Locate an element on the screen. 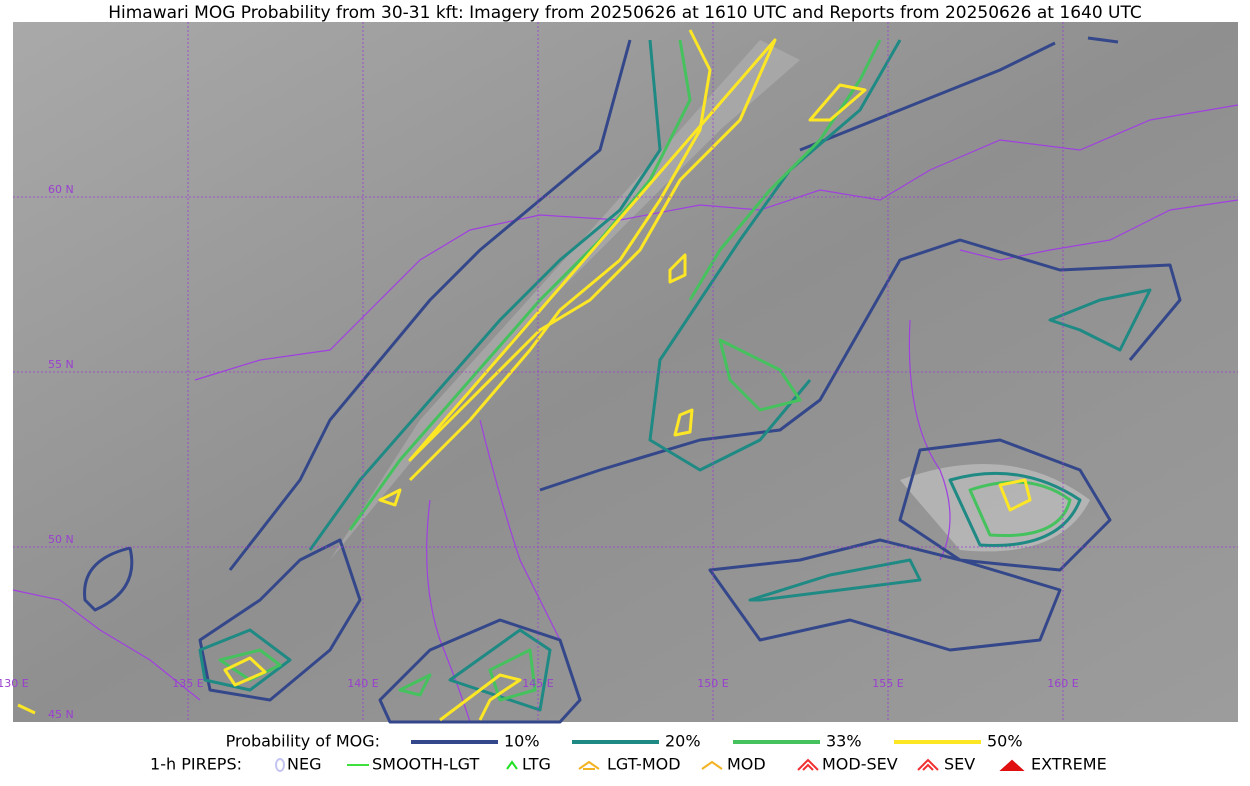 The width and height of the screenshot is (1250, 786). legend-label: 10% is located at coordinates (522, 741).